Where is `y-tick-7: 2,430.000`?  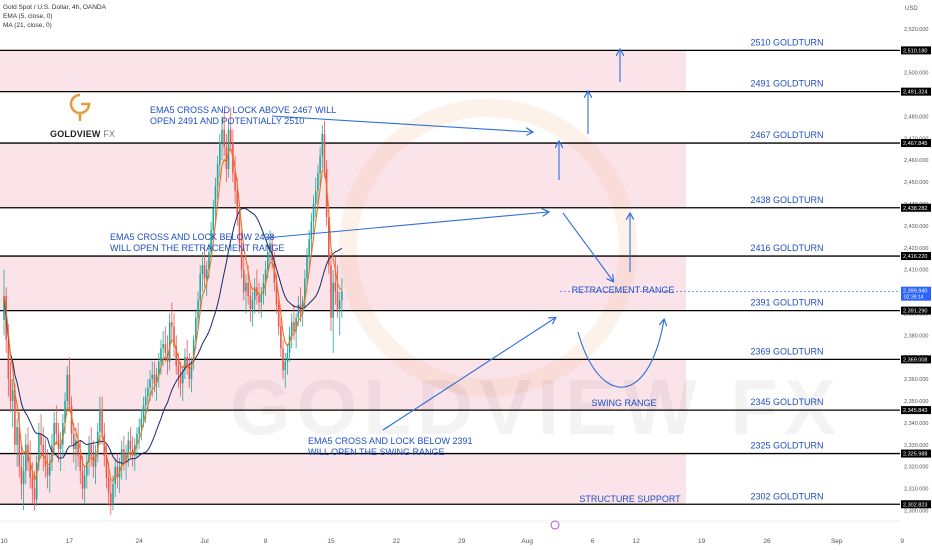
y-tick-7: 2,430.000 is located at coordinates (916, 227).